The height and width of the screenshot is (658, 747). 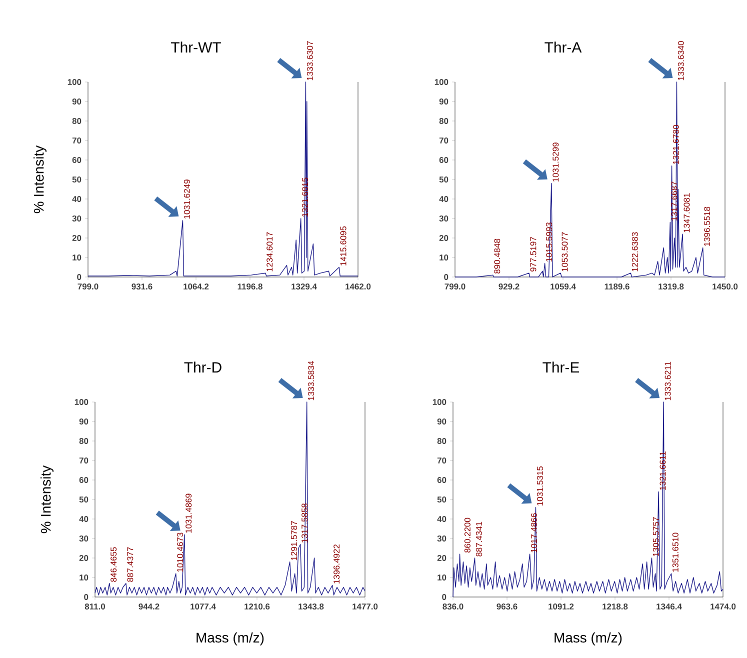 I want to click on annotation: 1321.6611, so click(x=663, y=471).